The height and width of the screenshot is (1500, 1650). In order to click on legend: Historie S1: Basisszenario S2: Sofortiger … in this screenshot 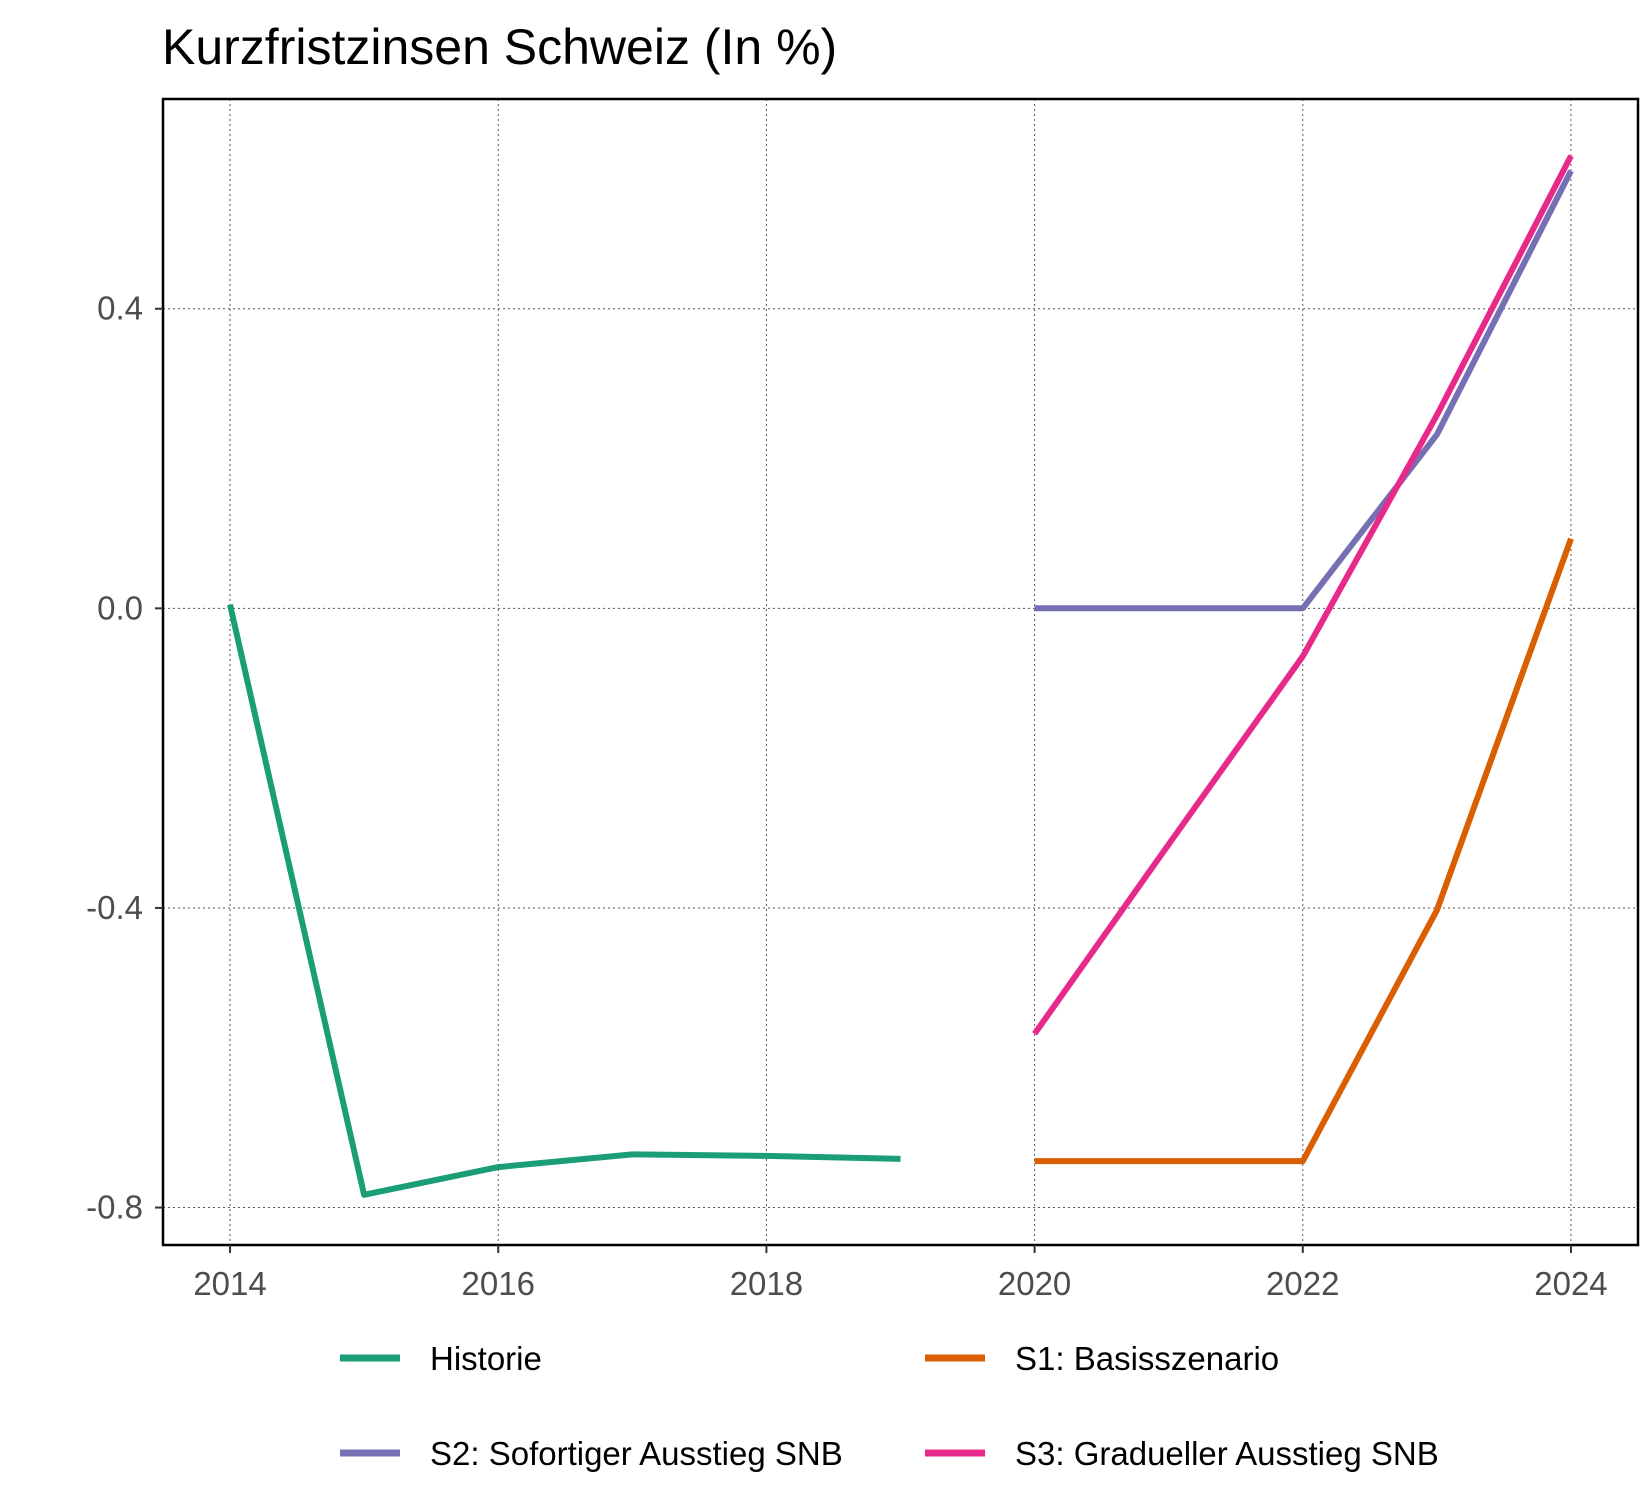, I will do `click(889, 1406)`.